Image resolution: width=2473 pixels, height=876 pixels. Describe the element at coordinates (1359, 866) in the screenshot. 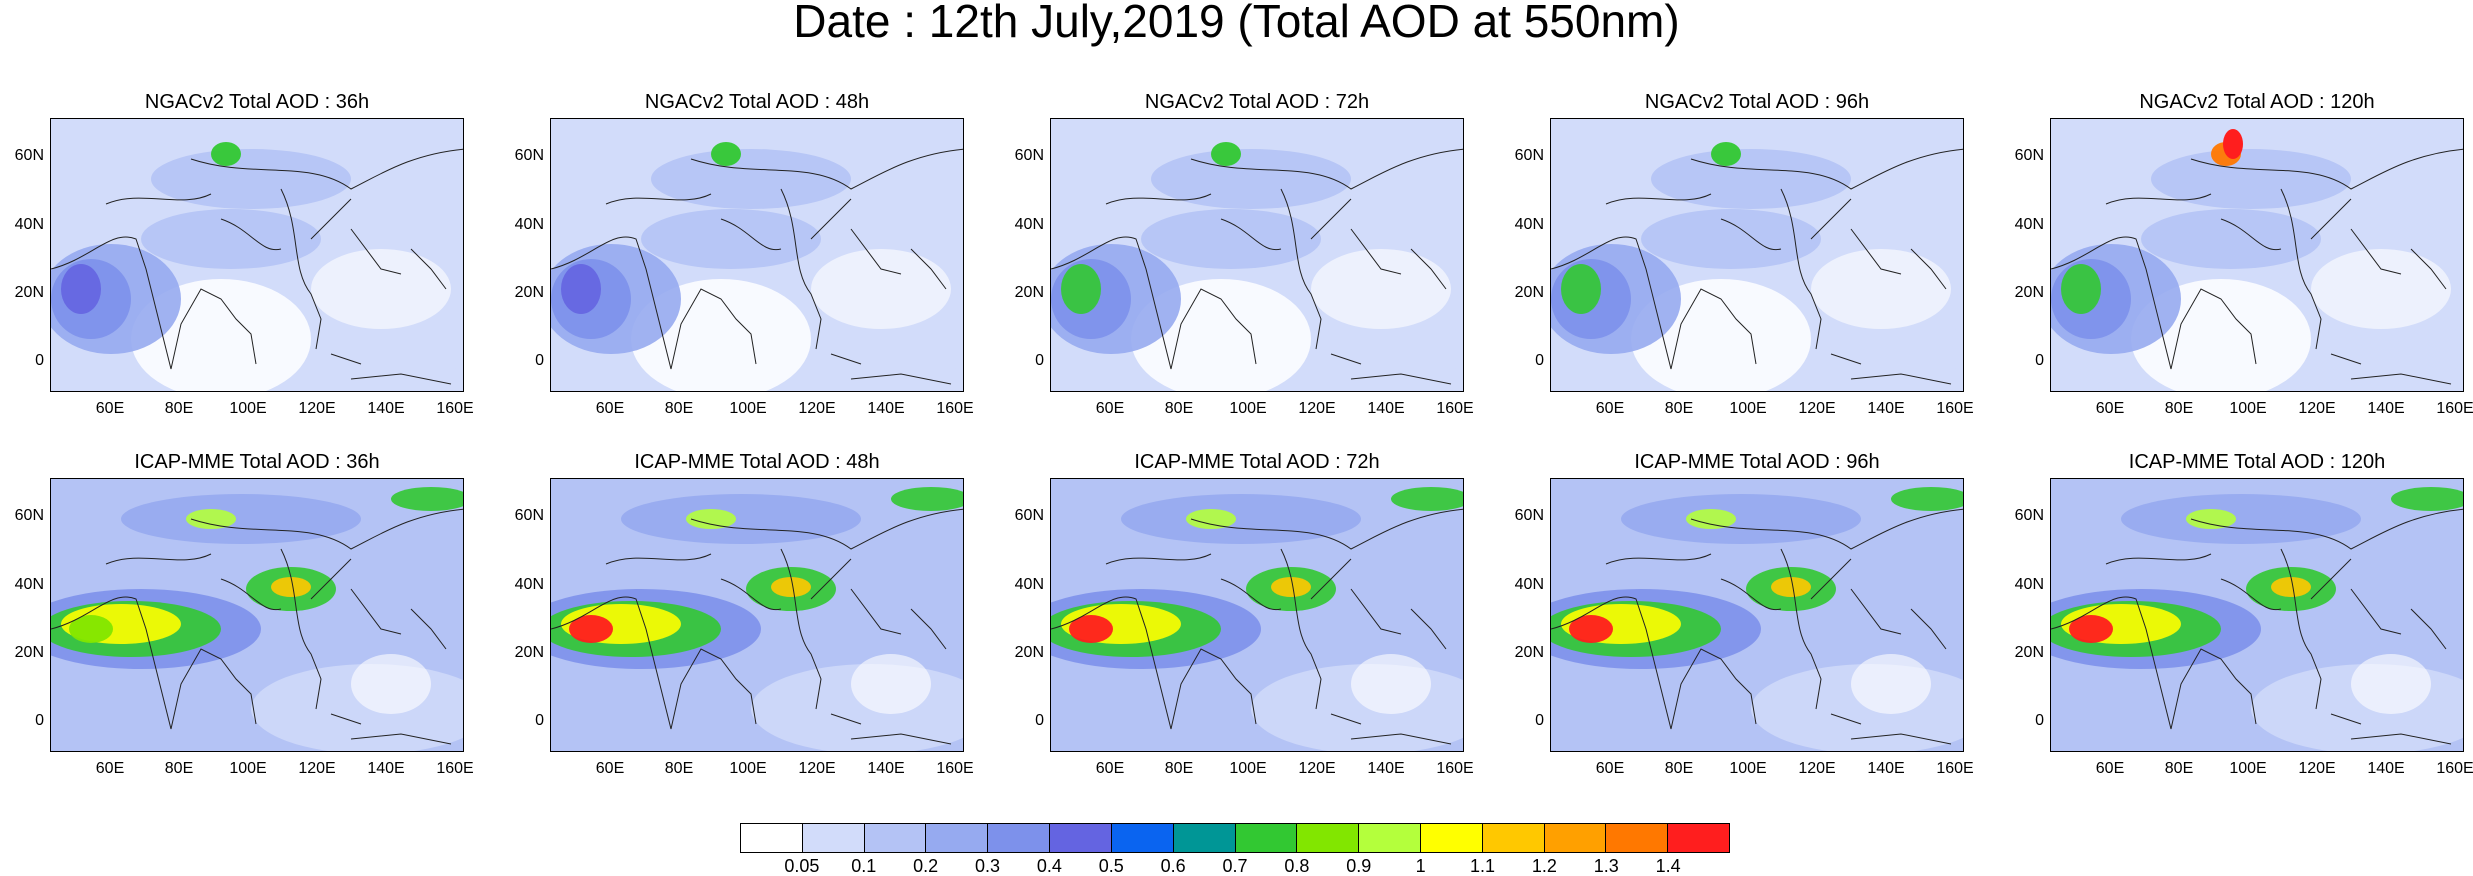

I see `colorbar-tick-label: 0.9` at that location.